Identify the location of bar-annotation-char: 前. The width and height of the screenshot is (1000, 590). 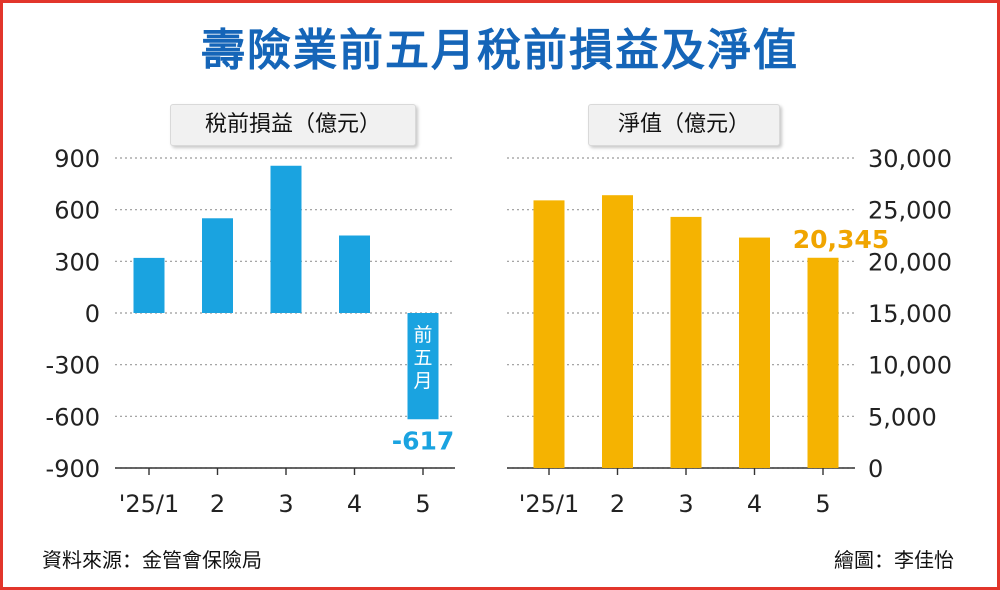
(422, 335).